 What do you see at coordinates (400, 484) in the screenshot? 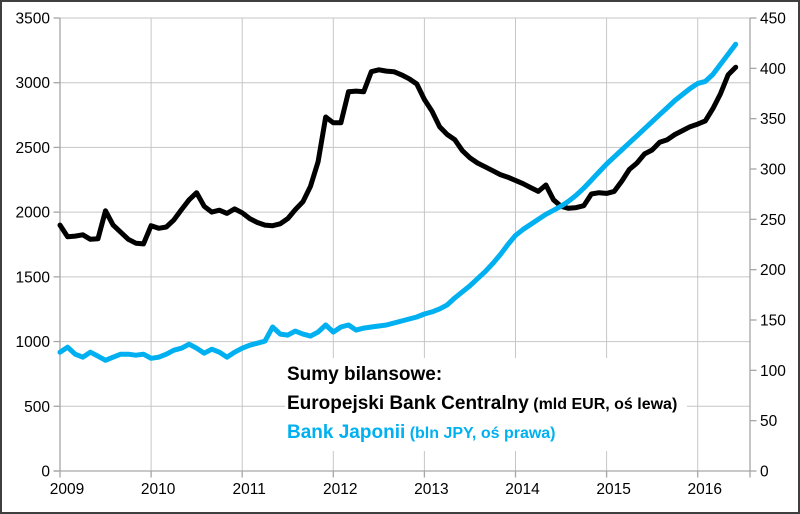
I see `x-axis-ticks-and-labels: 2009 2010 2011 2012 2013 2014 2015 2016` at bounding box center [400, 484].